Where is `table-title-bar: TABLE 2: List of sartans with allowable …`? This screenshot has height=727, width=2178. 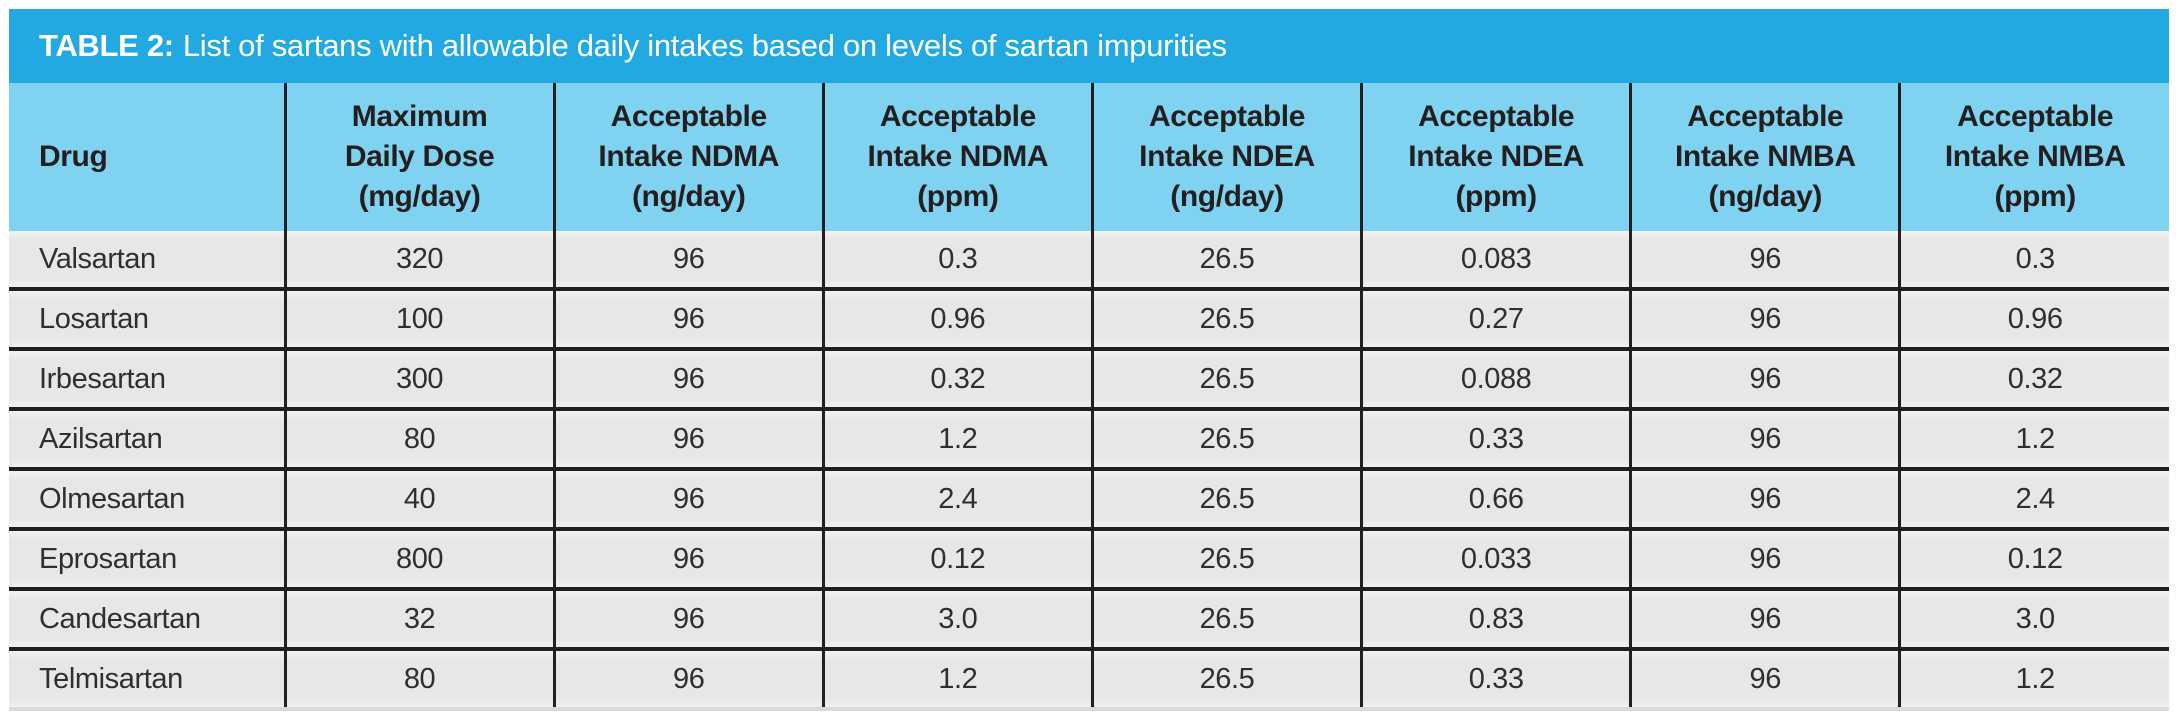 table-title-bar: TABLE 2: List of sartans with allowable … is located at coordinates (1089, 46).